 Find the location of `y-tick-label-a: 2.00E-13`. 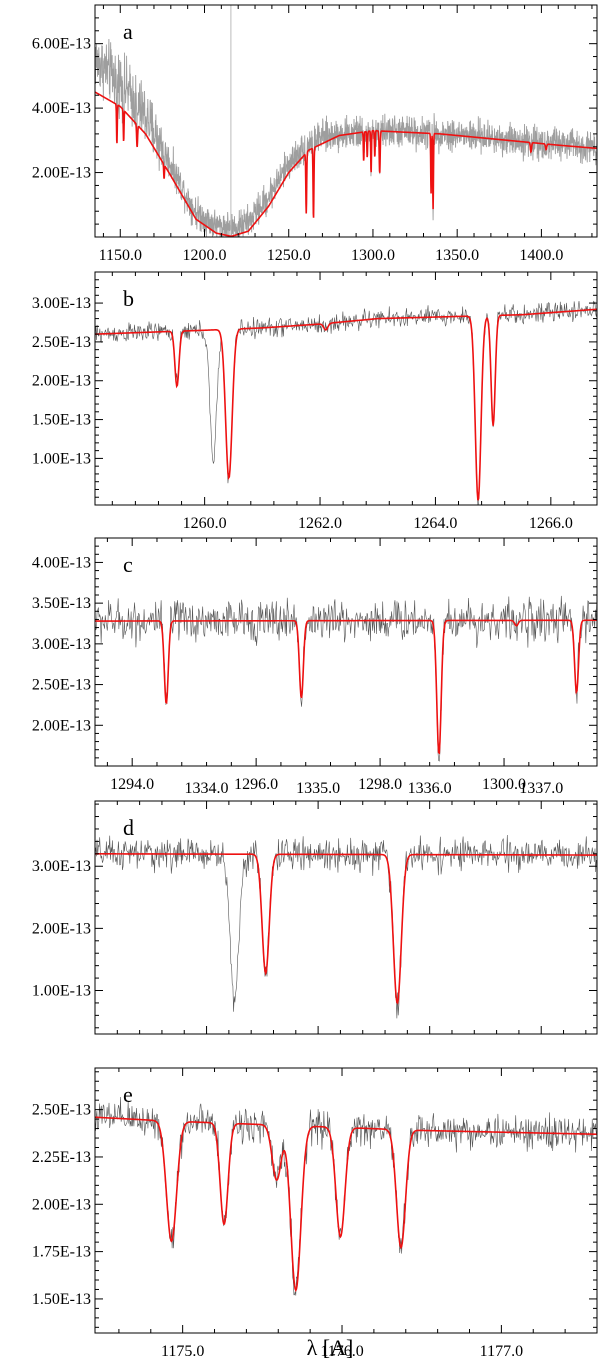

y-tick-label-a: 2.00E-13 is located at coordinates (61, 173).